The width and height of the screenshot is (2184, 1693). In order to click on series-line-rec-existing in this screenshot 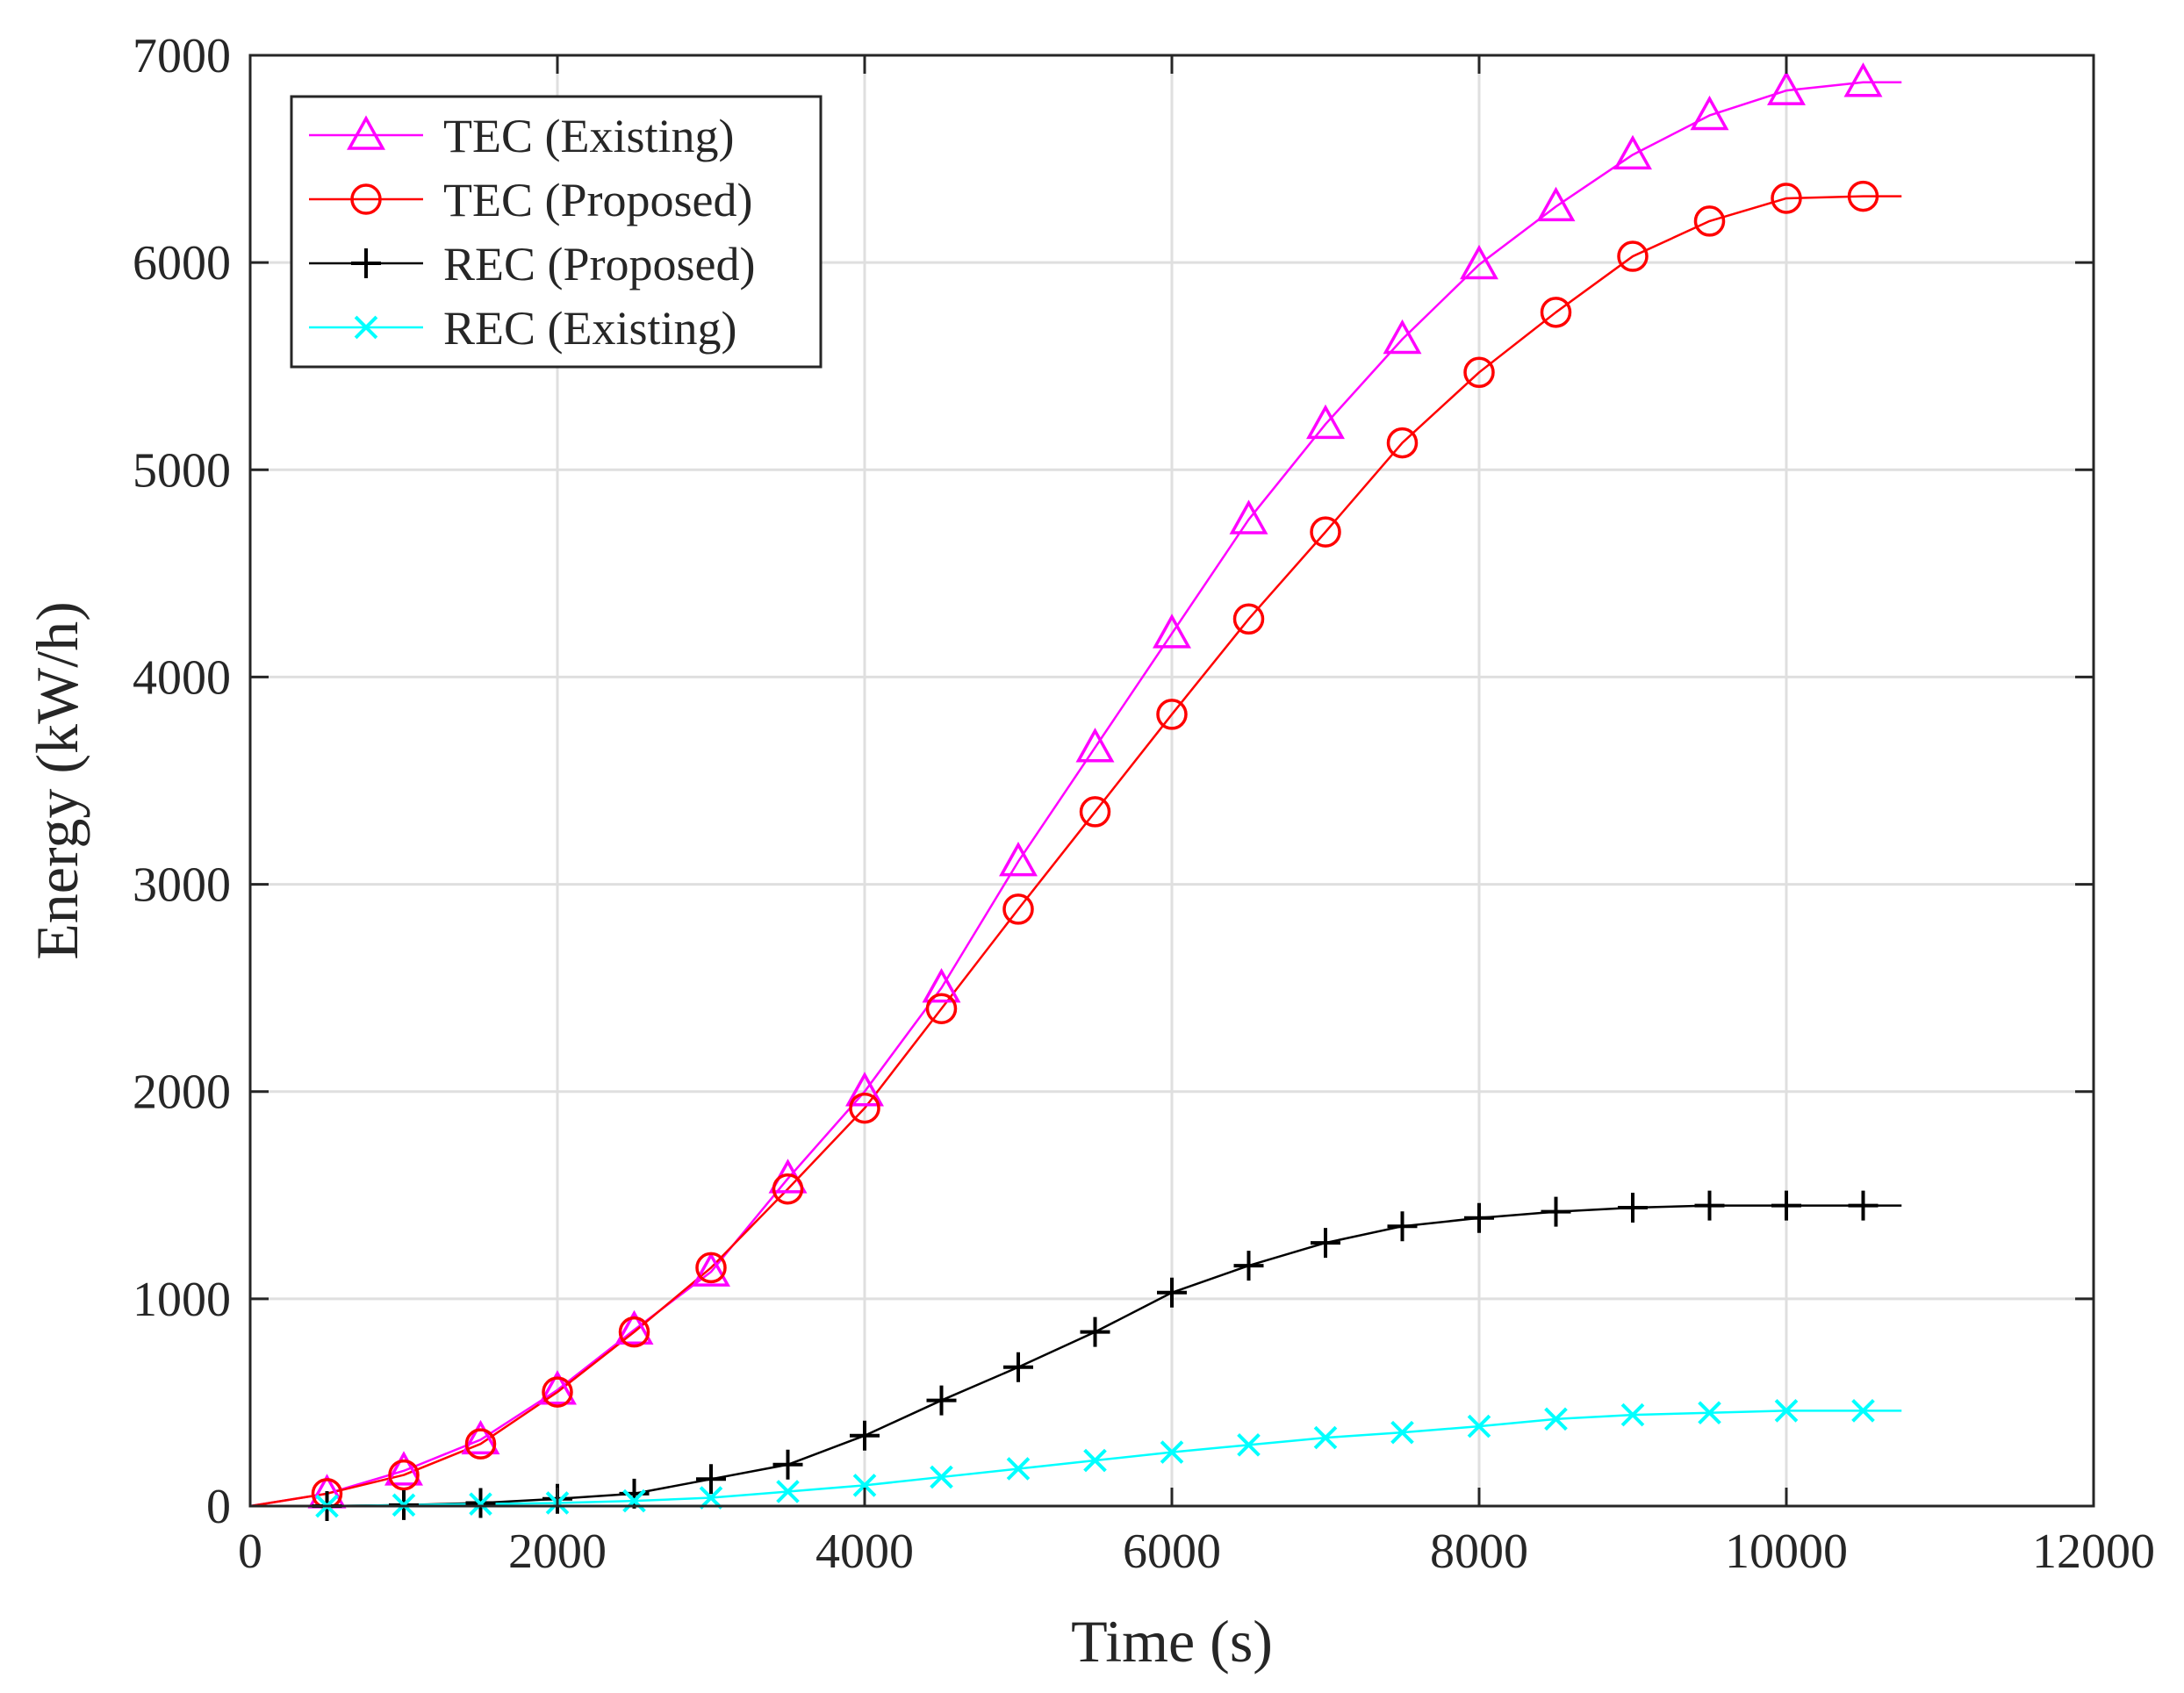, I will do `click(1076, 1459)`.